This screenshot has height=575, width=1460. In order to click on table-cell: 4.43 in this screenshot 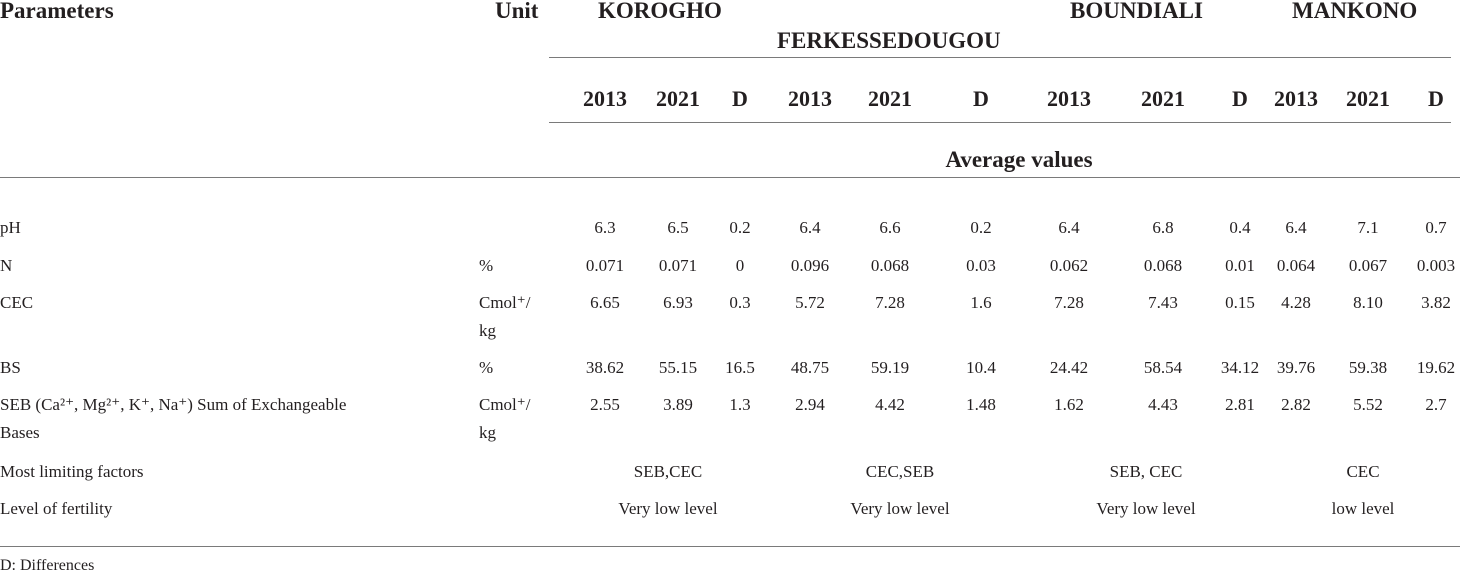, I will do `click(1163, 404)`.